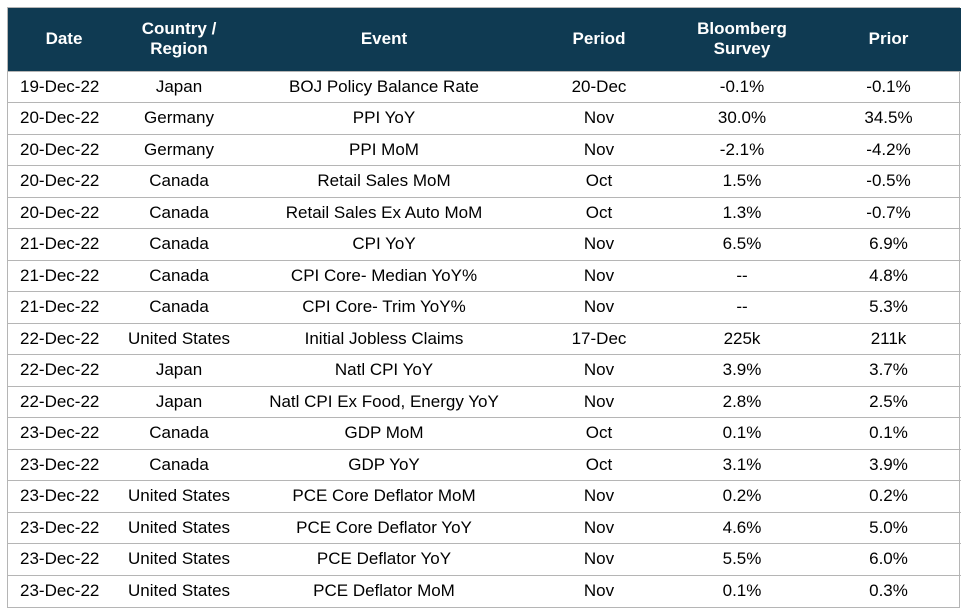  Describe the element at coordinates (888, 275) in the screenshot. I see `cell-prior: 4.8%` at that location.